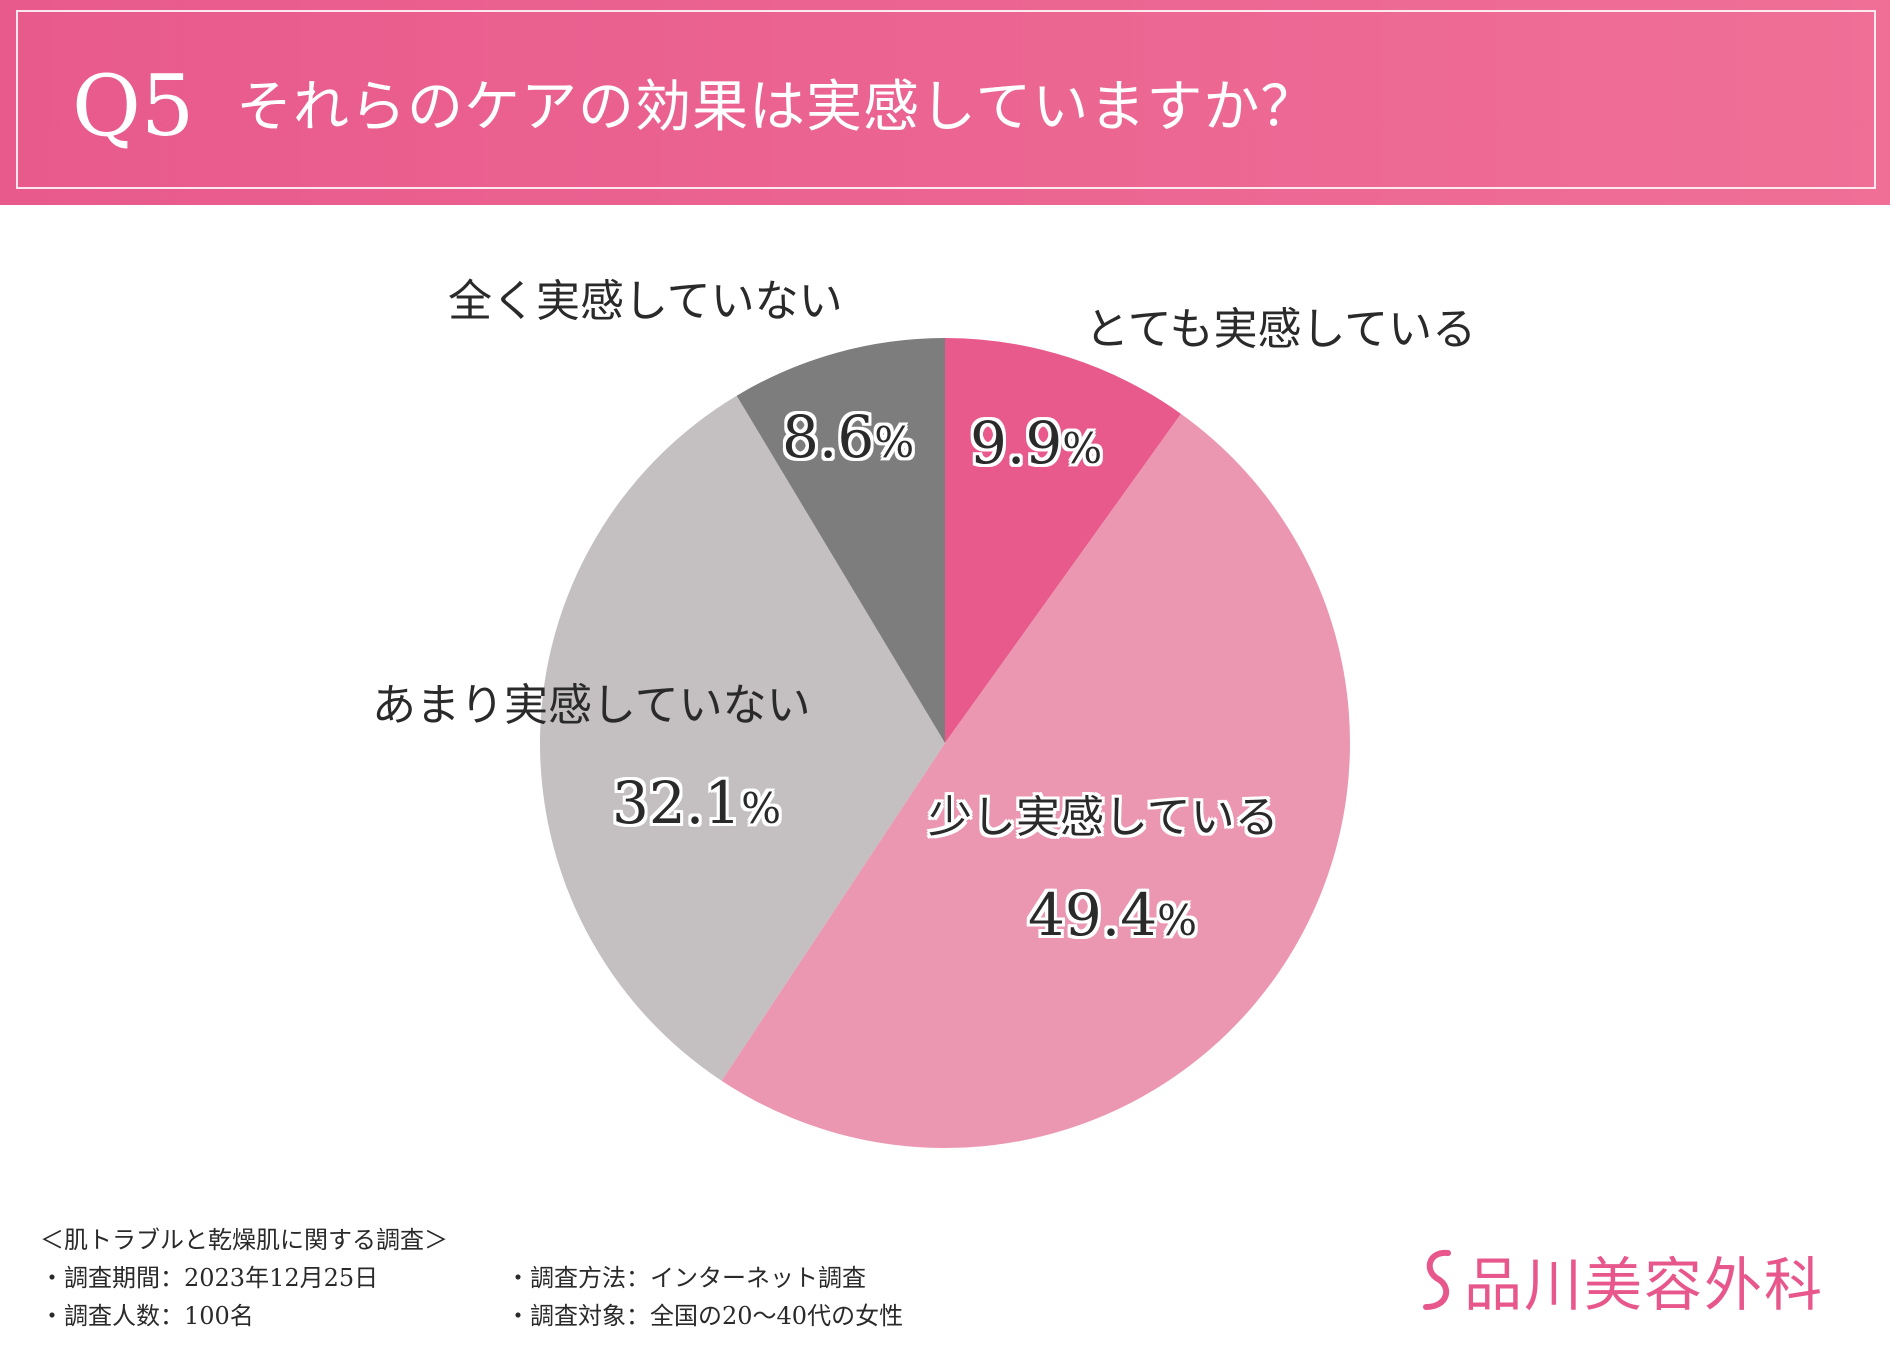  I want to click on survey-target: ・調査対象：全国の20〜40代の女性, so click(705, 1316).